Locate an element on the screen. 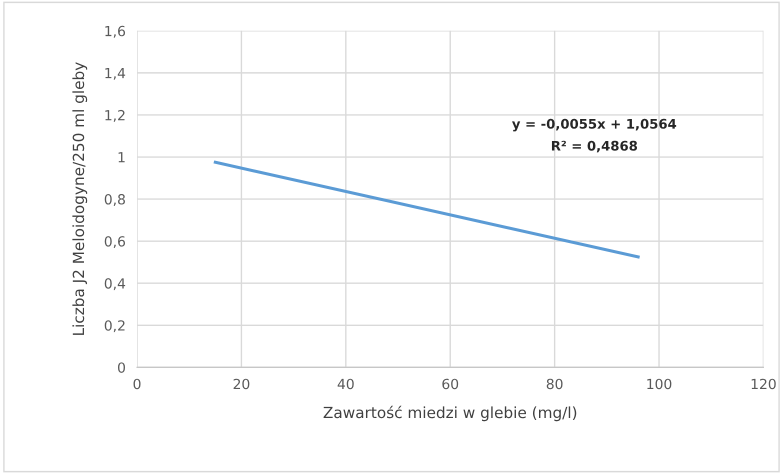 This screenshot has height=474, width=783. y-axis-title: Liczba J2 Meloidogyne/250 ml gleby is located at coordinates (80, 198).